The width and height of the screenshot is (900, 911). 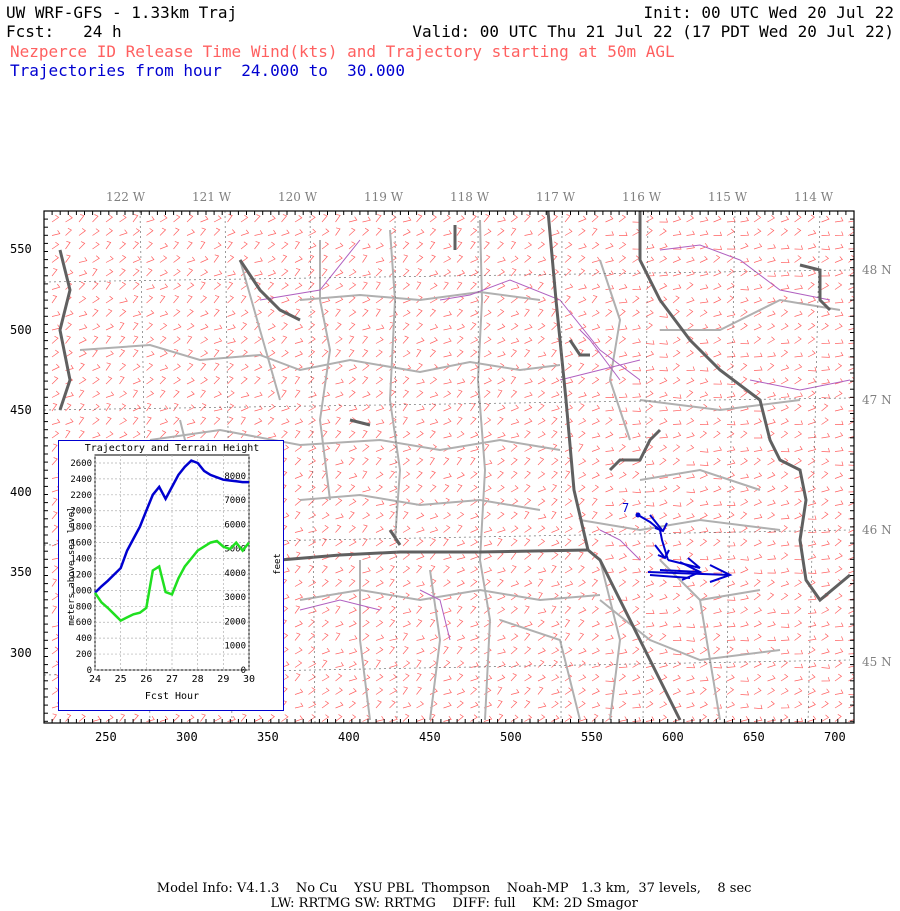 I want to click on lon-label-122w: 122 W, so click(x=126, y=197).